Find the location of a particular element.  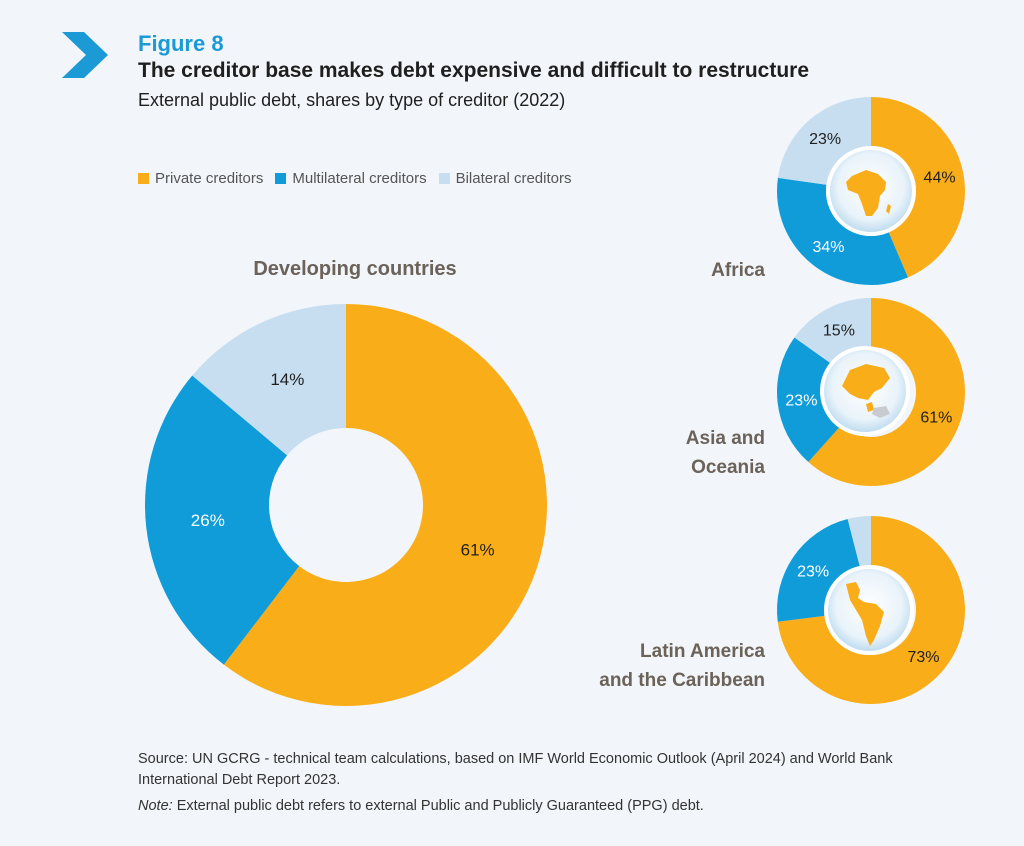

region-label-asia-line2: Oceania is located at coordinates (728, 467).